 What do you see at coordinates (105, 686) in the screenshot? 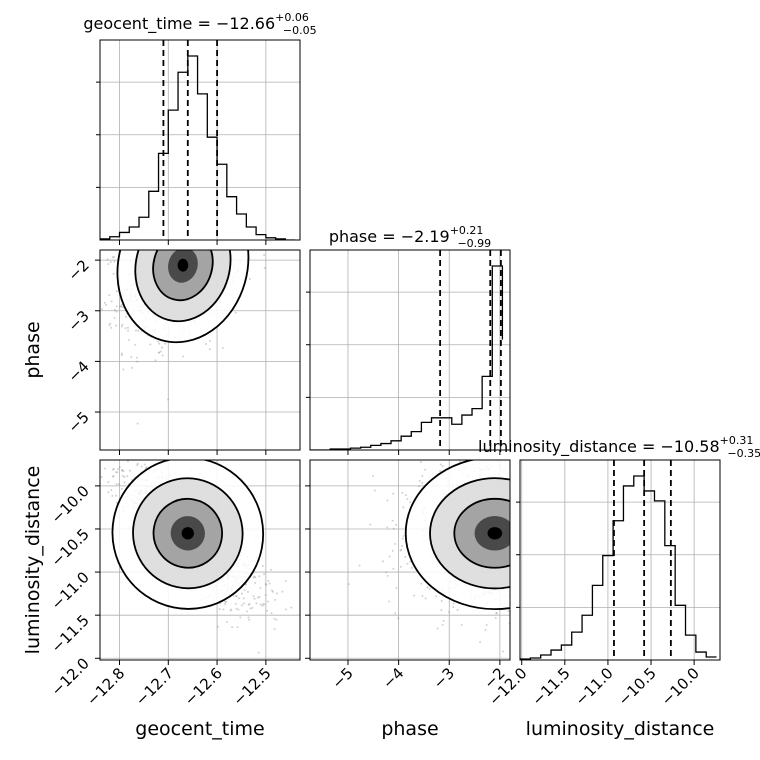
I see `tick-label-x: −12.8` at bounding box center [105, 686].